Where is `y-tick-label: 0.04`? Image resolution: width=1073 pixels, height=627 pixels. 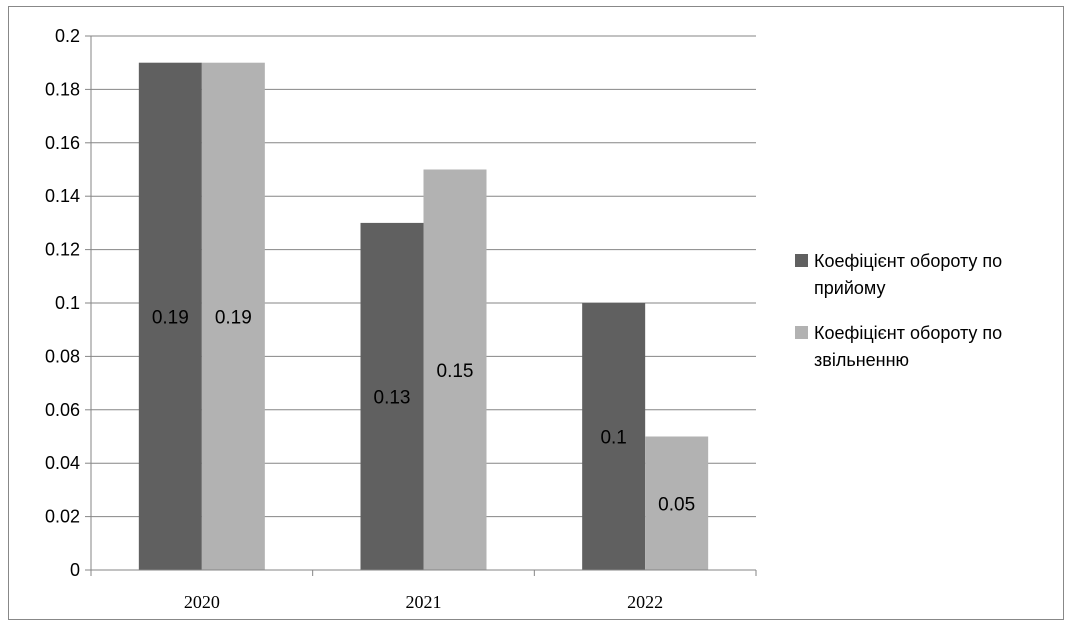
y-tick-label: 0.04 is located at coordinates (62, 463).